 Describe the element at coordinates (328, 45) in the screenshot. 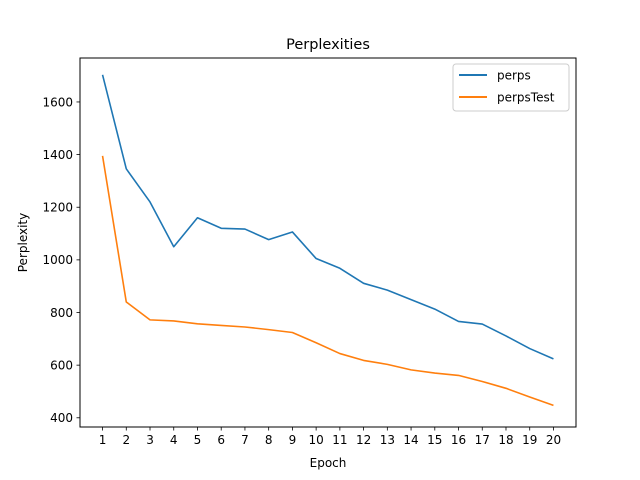

I see `chart-title: Perplexities` at that location.